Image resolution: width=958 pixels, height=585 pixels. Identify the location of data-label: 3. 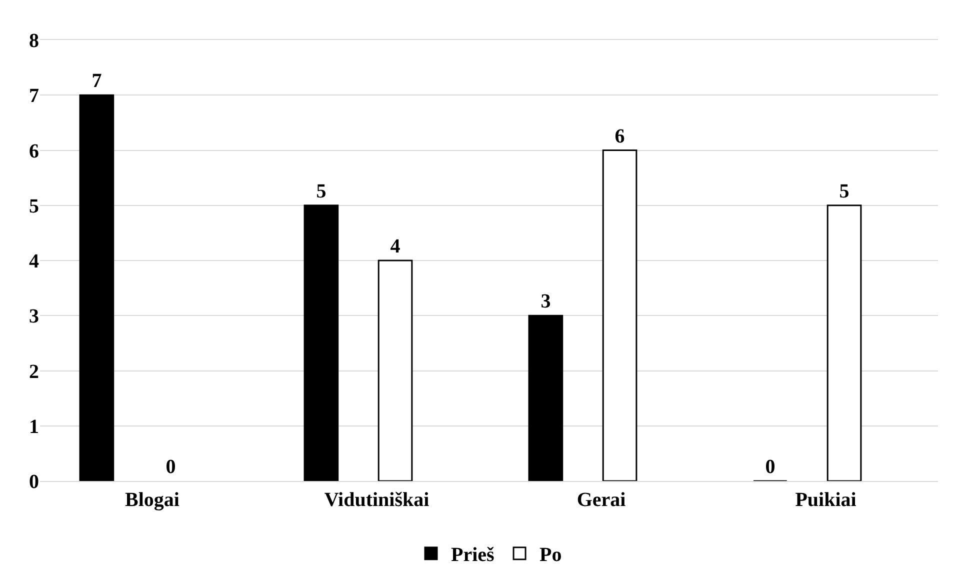
(545, 301).